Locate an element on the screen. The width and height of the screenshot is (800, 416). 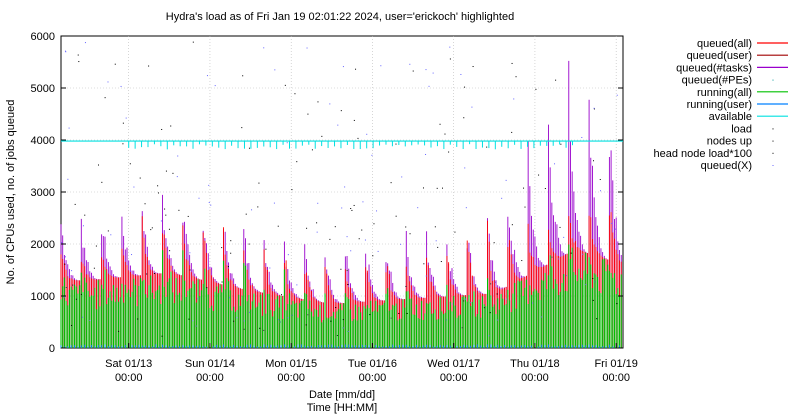
legend-label: available is located at coordinates (730, 117).